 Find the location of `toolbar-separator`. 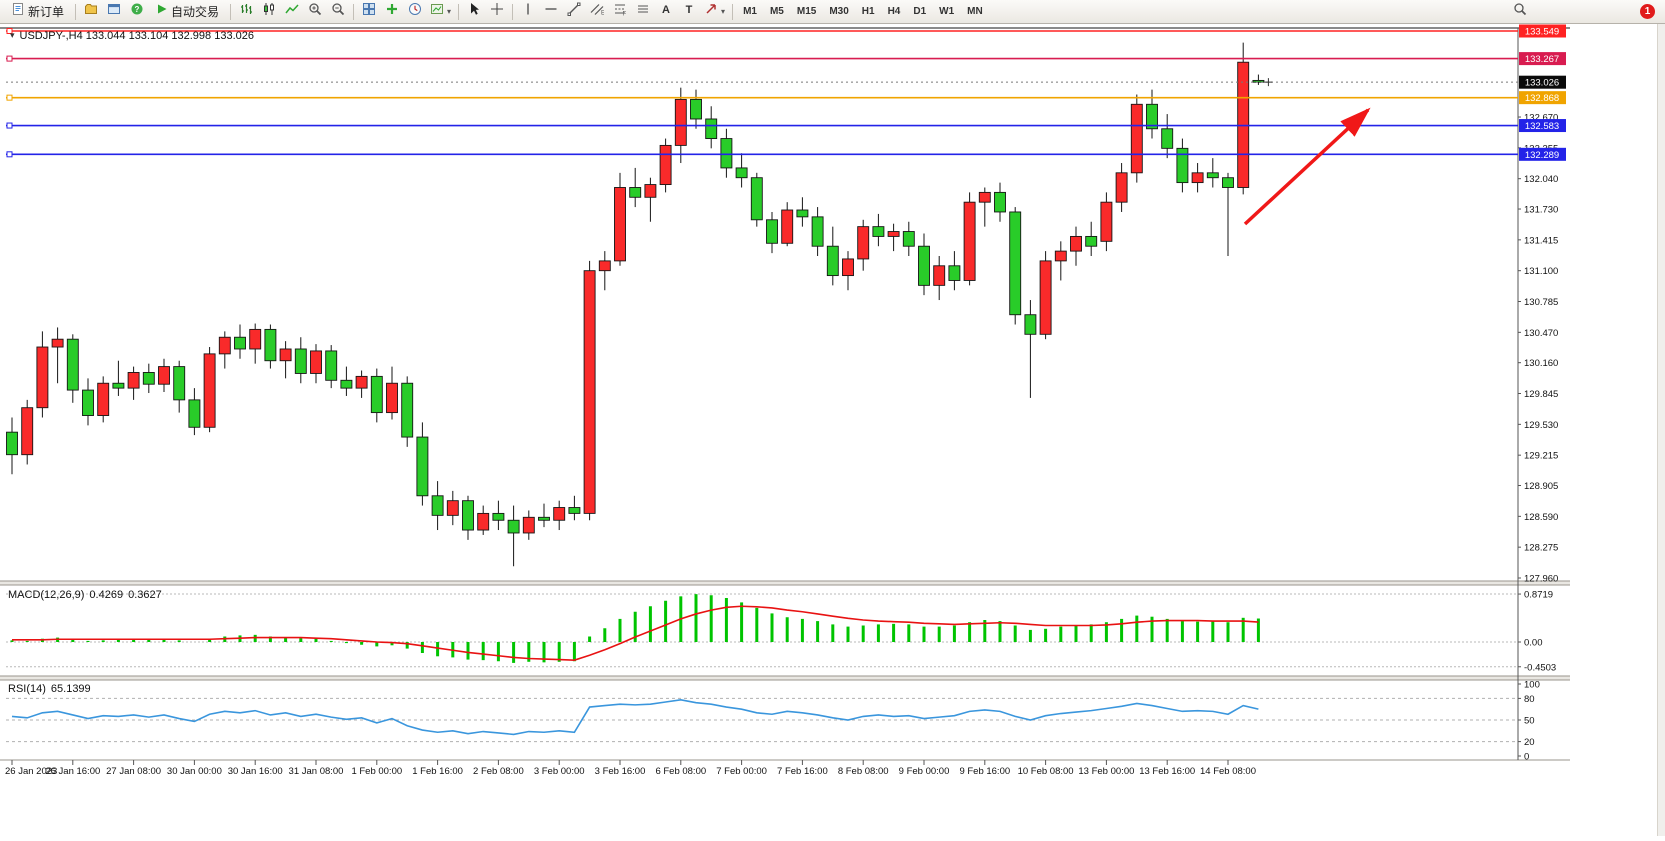

toolbar-separator is located at coordinates (733, 11).